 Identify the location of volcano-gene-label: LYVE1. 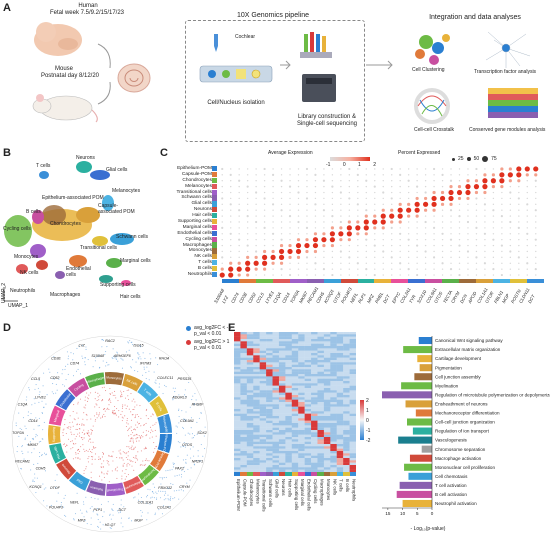
(40, 398).